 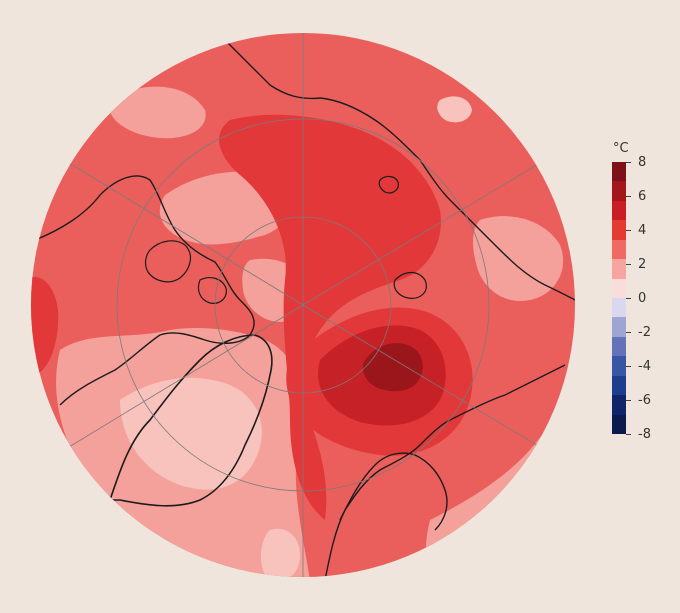 What do you see at coordinates (393, 491) in the screenshot?
I see `coastline-scandinavia` at bounding box center [393, 491].